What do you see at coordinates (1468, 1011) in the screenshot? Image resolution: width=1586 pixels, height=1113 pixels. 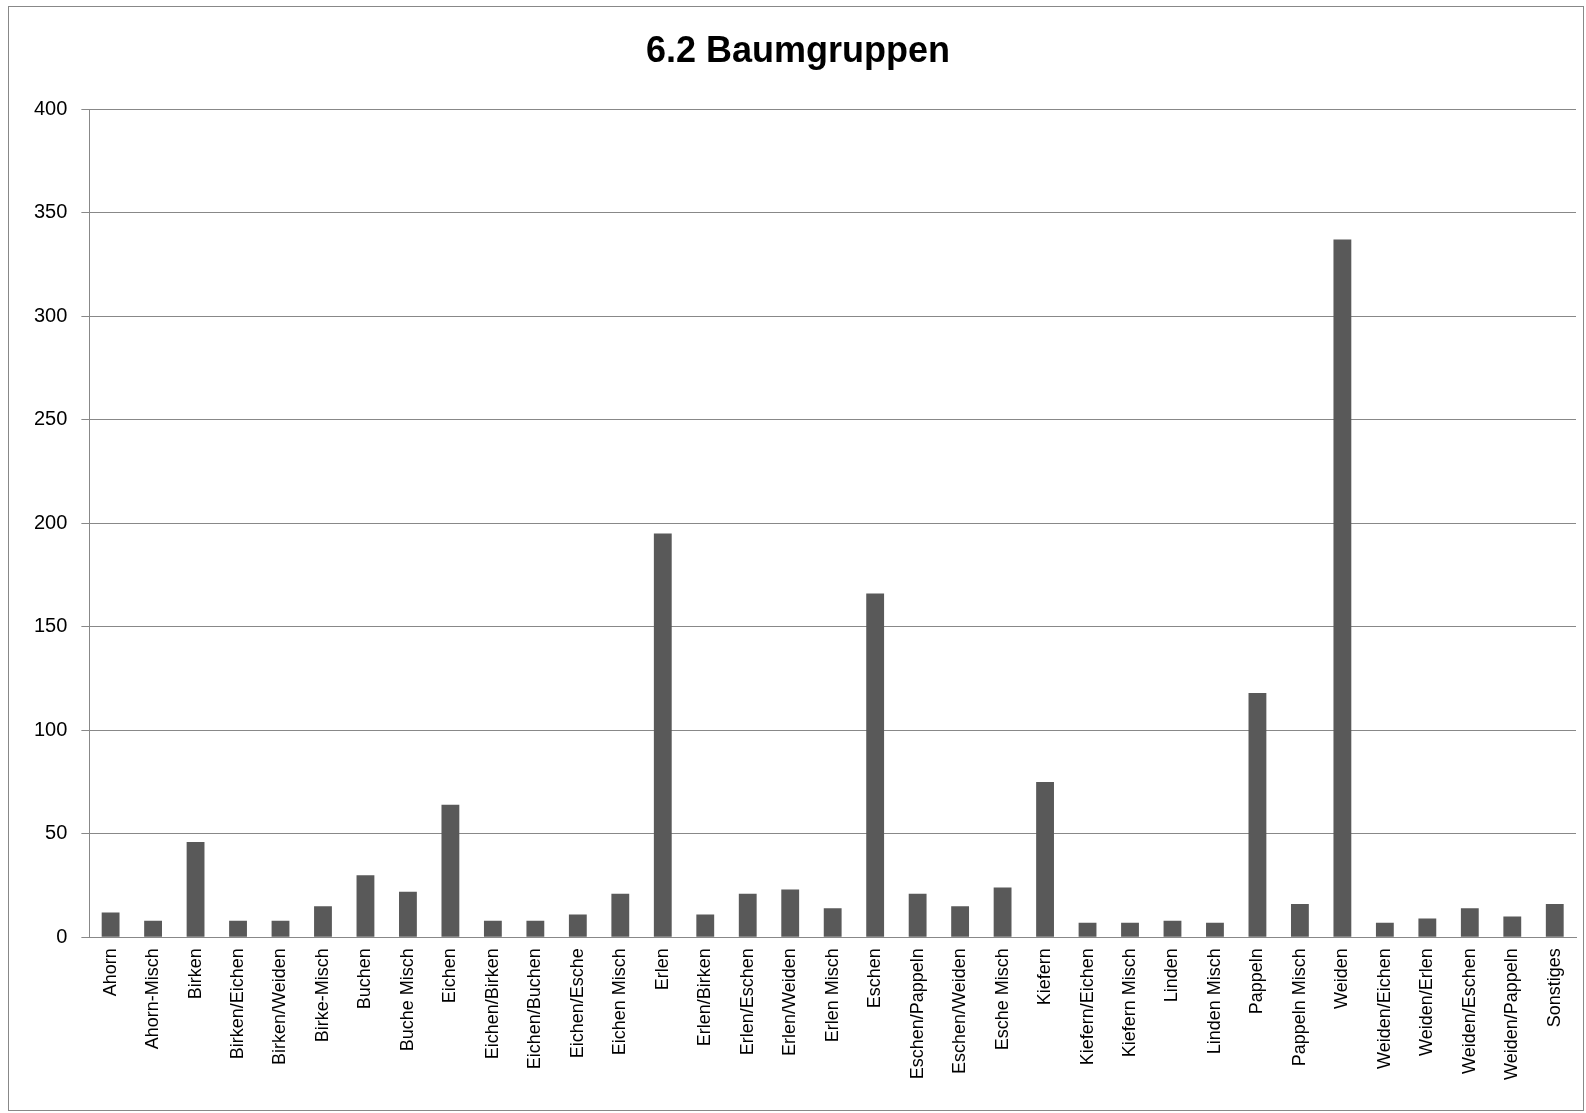 I see `x-tick-label: Weiden/Eschen` at bounding box center [1468, 1011].